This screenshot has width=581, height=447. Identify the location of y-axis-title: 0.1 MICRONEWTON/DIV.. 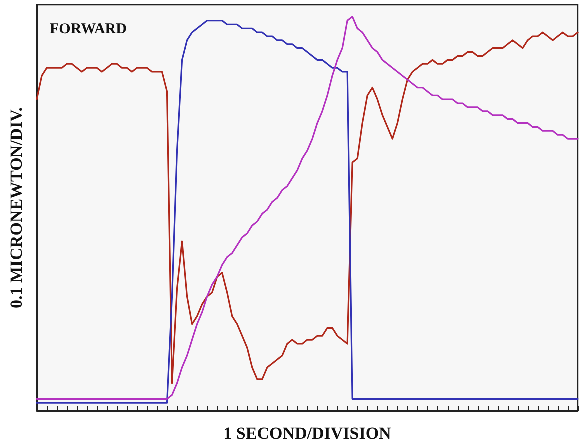
(16, 208).